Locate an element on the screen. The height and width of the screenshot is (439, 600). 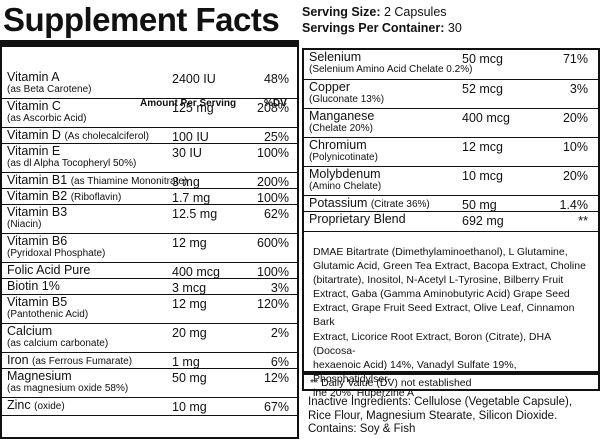
left-thick-bar is located at coordinates (149, 43).